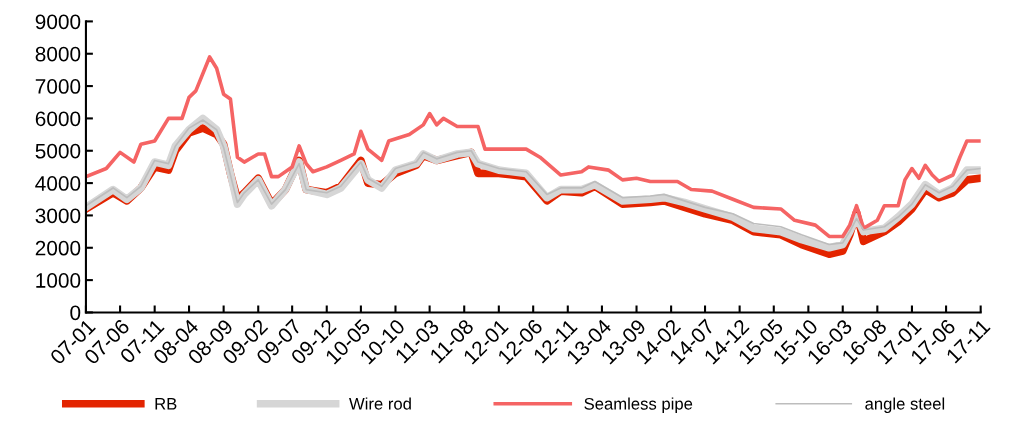 This screenshot has height=428, width=1011. What do you see at coordinates (58, 22) in the screenshot?
I see `y-tick-label: 9000` at bounding box center [58, 22].